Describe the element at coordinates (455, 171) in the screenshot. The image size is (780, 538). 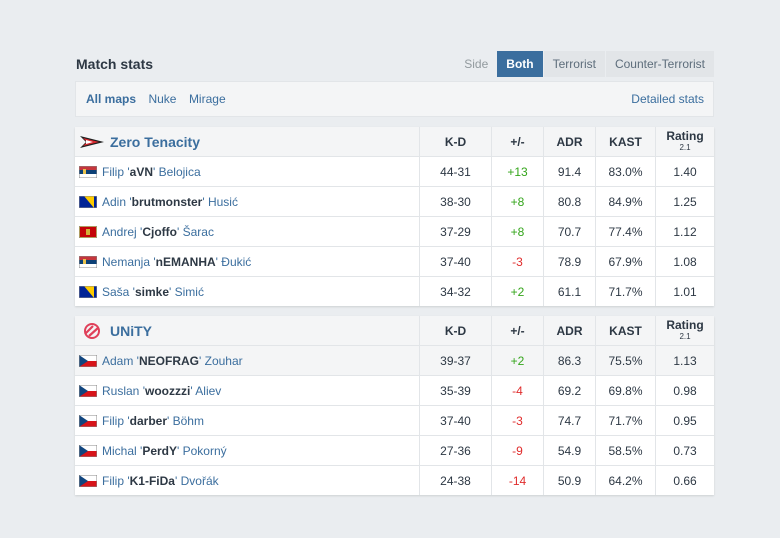
I see `kd-cell: 44-31` at that location.